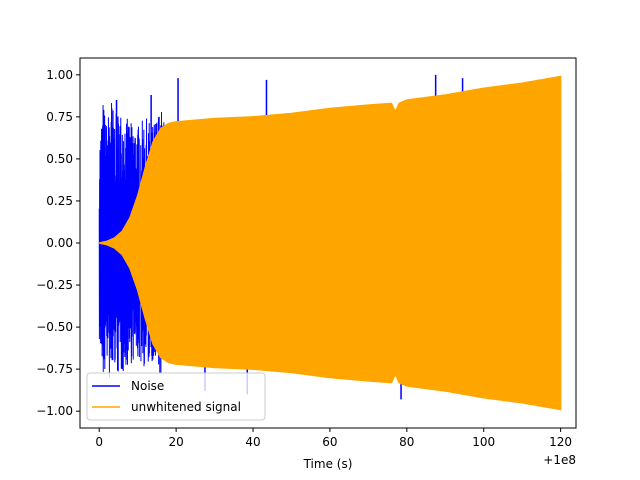 Image resolution: width=640 pixels, height=480 pixels. I want to click on x-axis-ticks: 0 20 40 60 80 100 120, so click(333, 438).